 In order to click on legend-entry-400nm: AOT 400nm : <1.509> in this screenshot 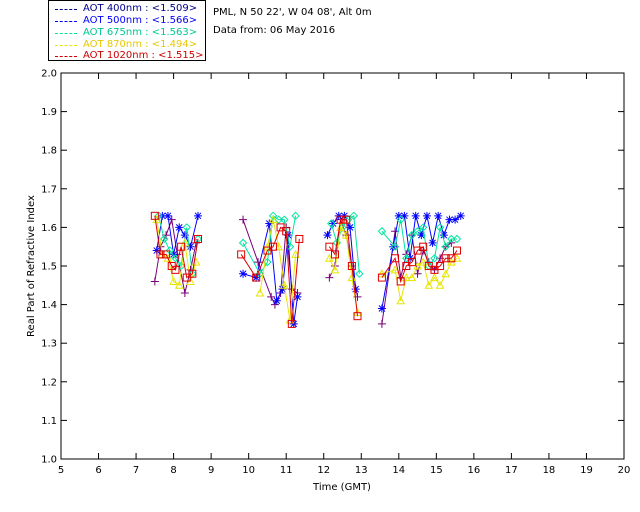, I will do `click(128, 9)`.